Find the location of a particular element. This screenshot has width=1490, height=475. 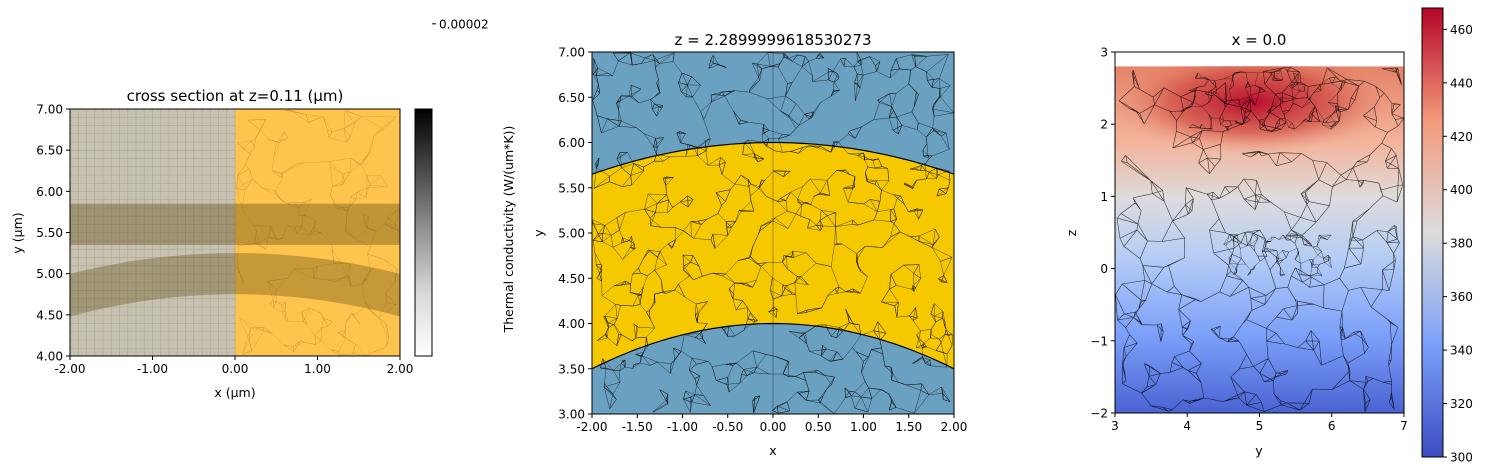

panel1-mesh-right is located at coordinates (318, 232).